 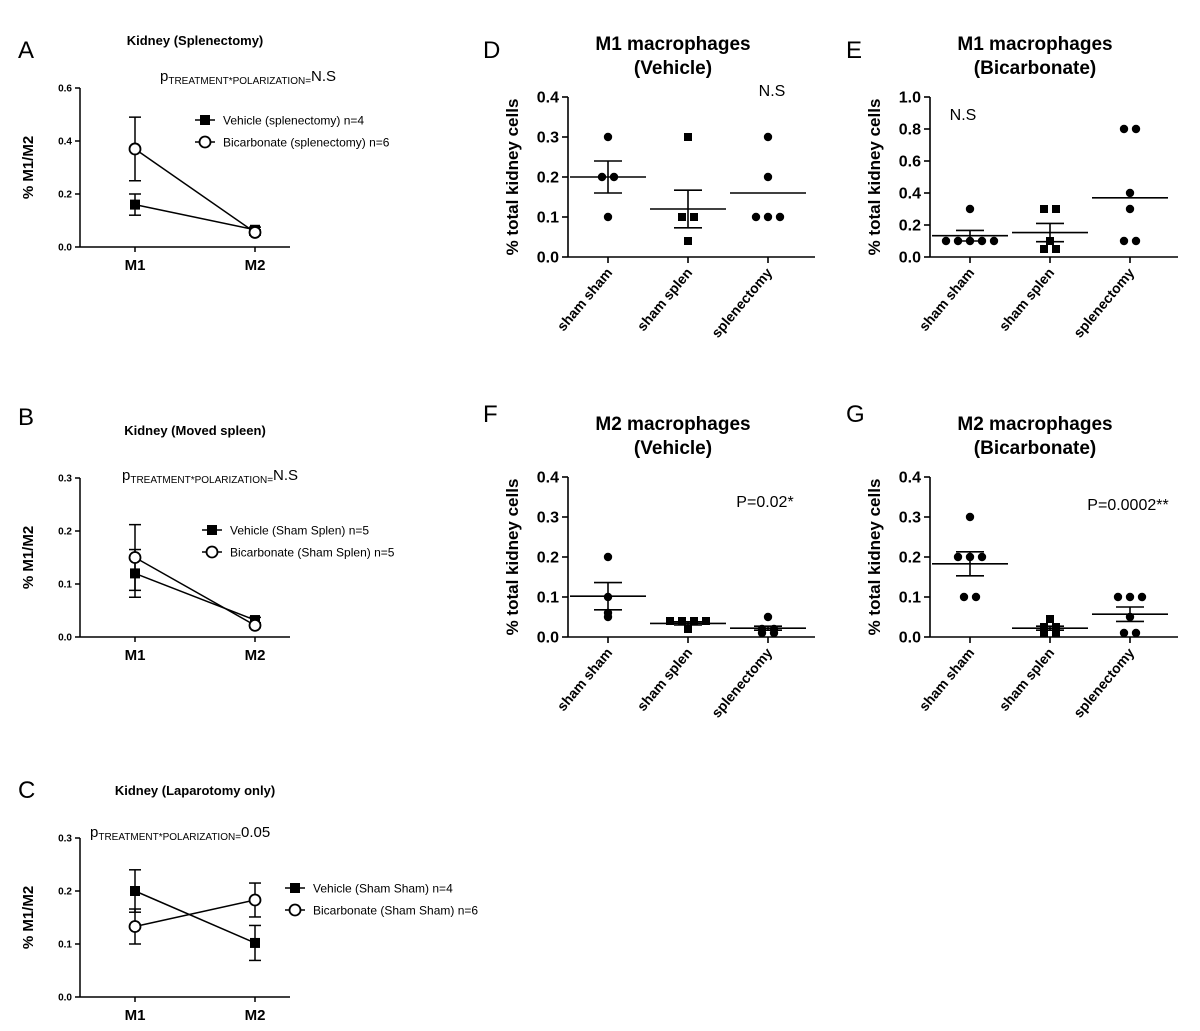 What do you see at coordinates (248, 77) in the screenshot?
I see `p-annotation: pTREATMENT*POLARIZATION=N.S` at bounding box center [248, 77].